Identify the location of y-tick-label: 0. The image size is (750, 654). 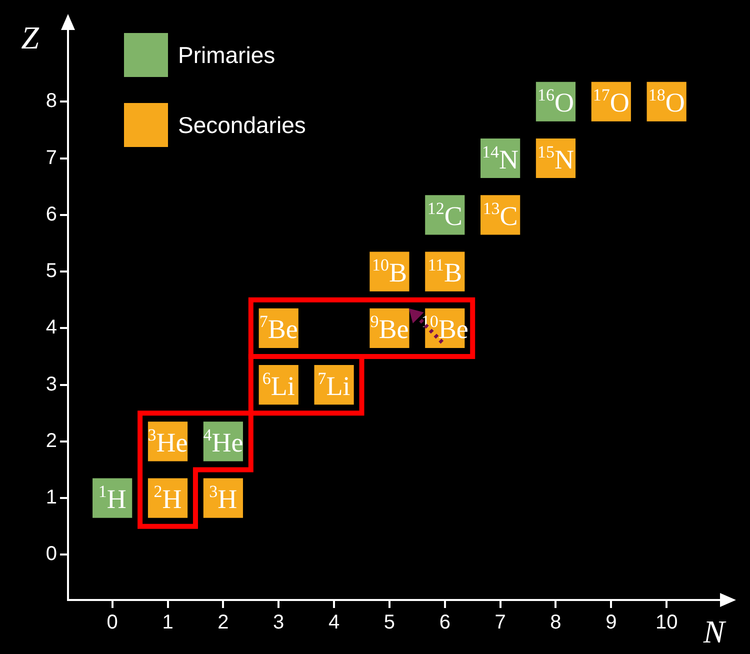
(51, 554).